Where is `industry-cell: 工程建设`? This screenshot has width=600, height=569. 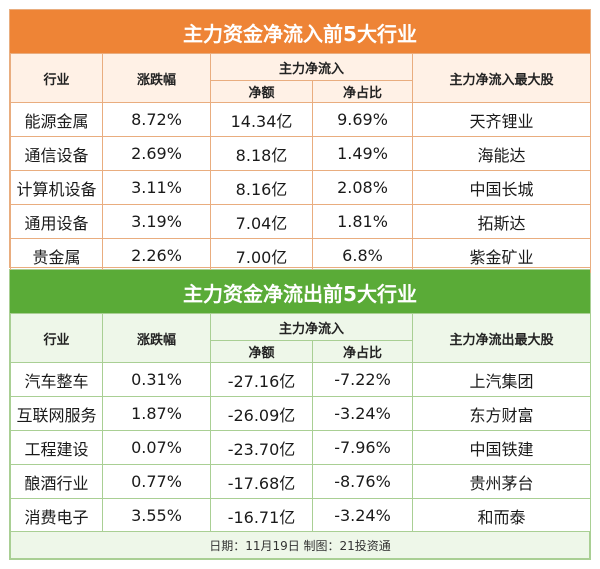 industry-cell: 工程建设 is located at coordinates (56, 447).